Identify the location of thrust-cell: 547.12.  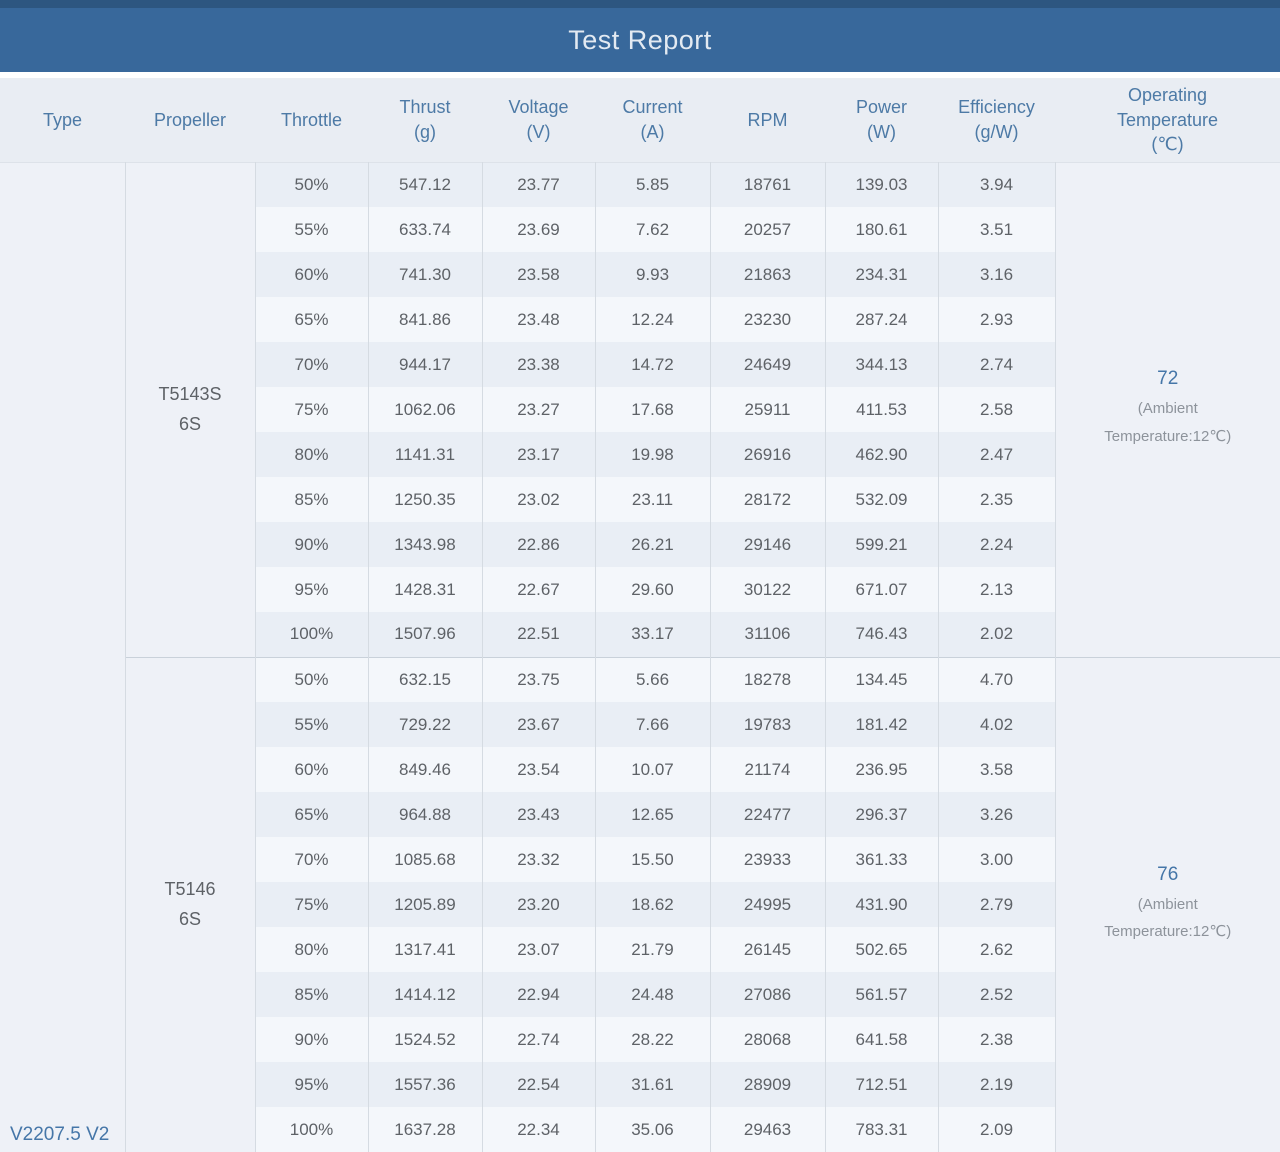
(424, 184).